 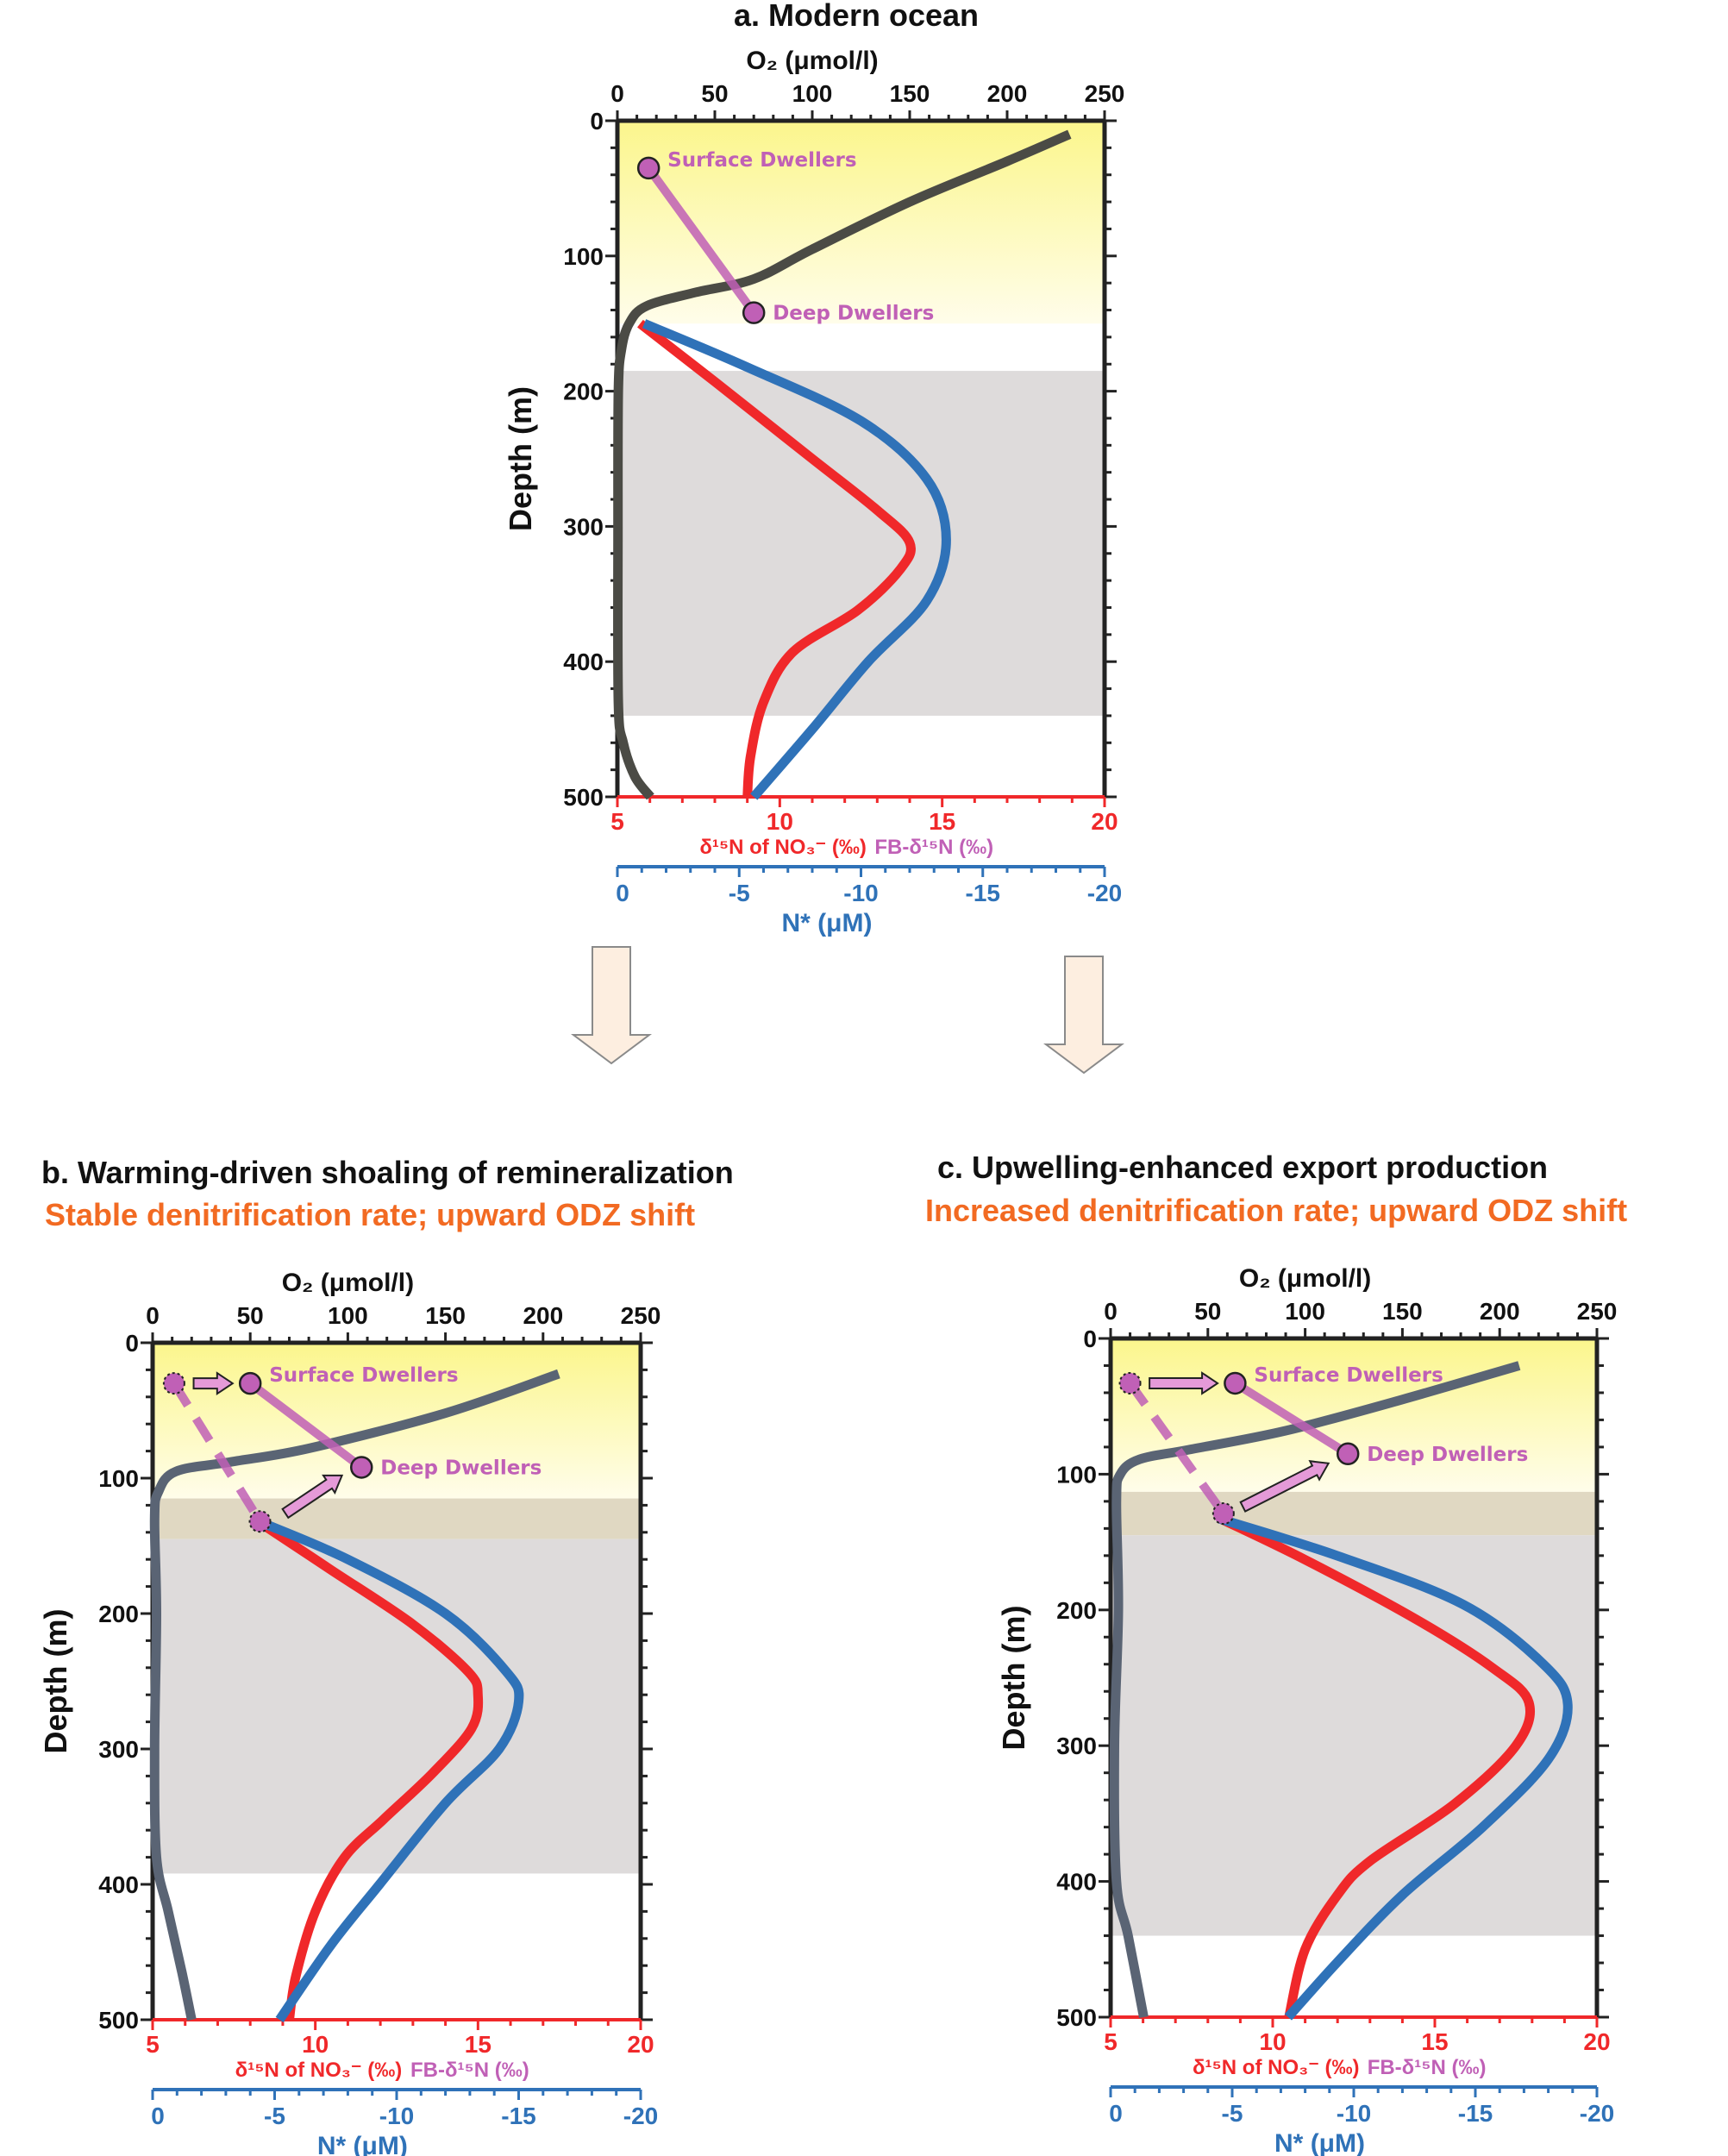 What do you see at coordinates (260, 1521) in the screenshot?
I see `previous-deep-dweller-marker` at bounding box center [260, 1521].